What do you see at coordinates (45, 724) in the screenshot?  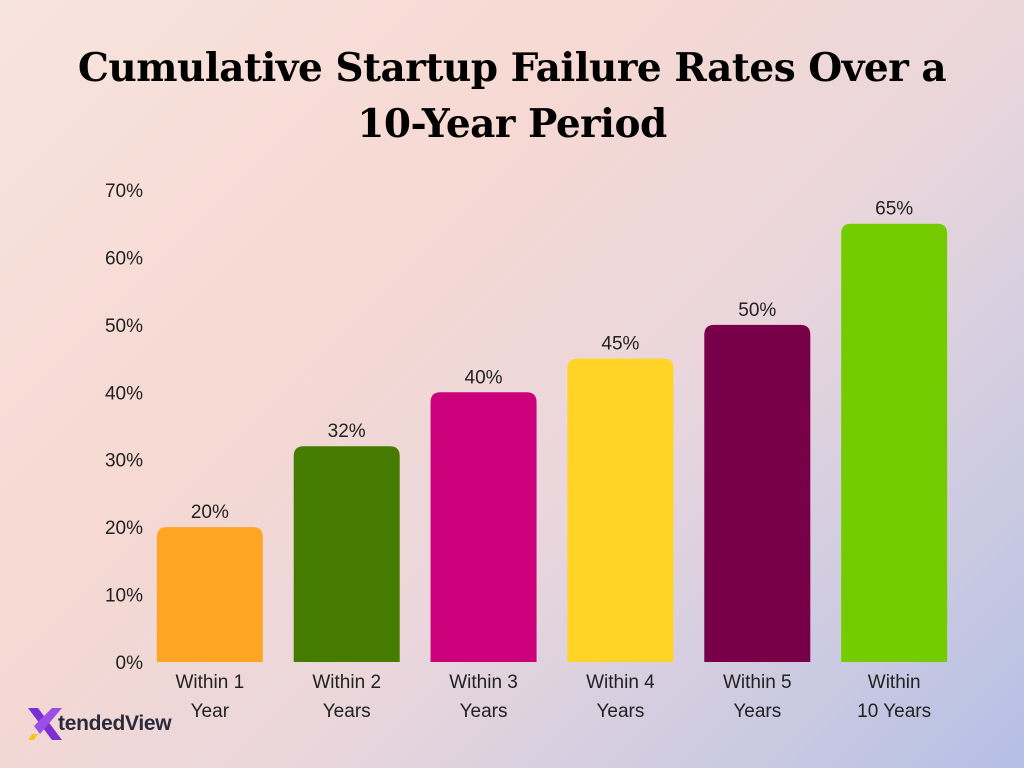 I see `logo-x-mark-icon` at bounding box center [45, 724].